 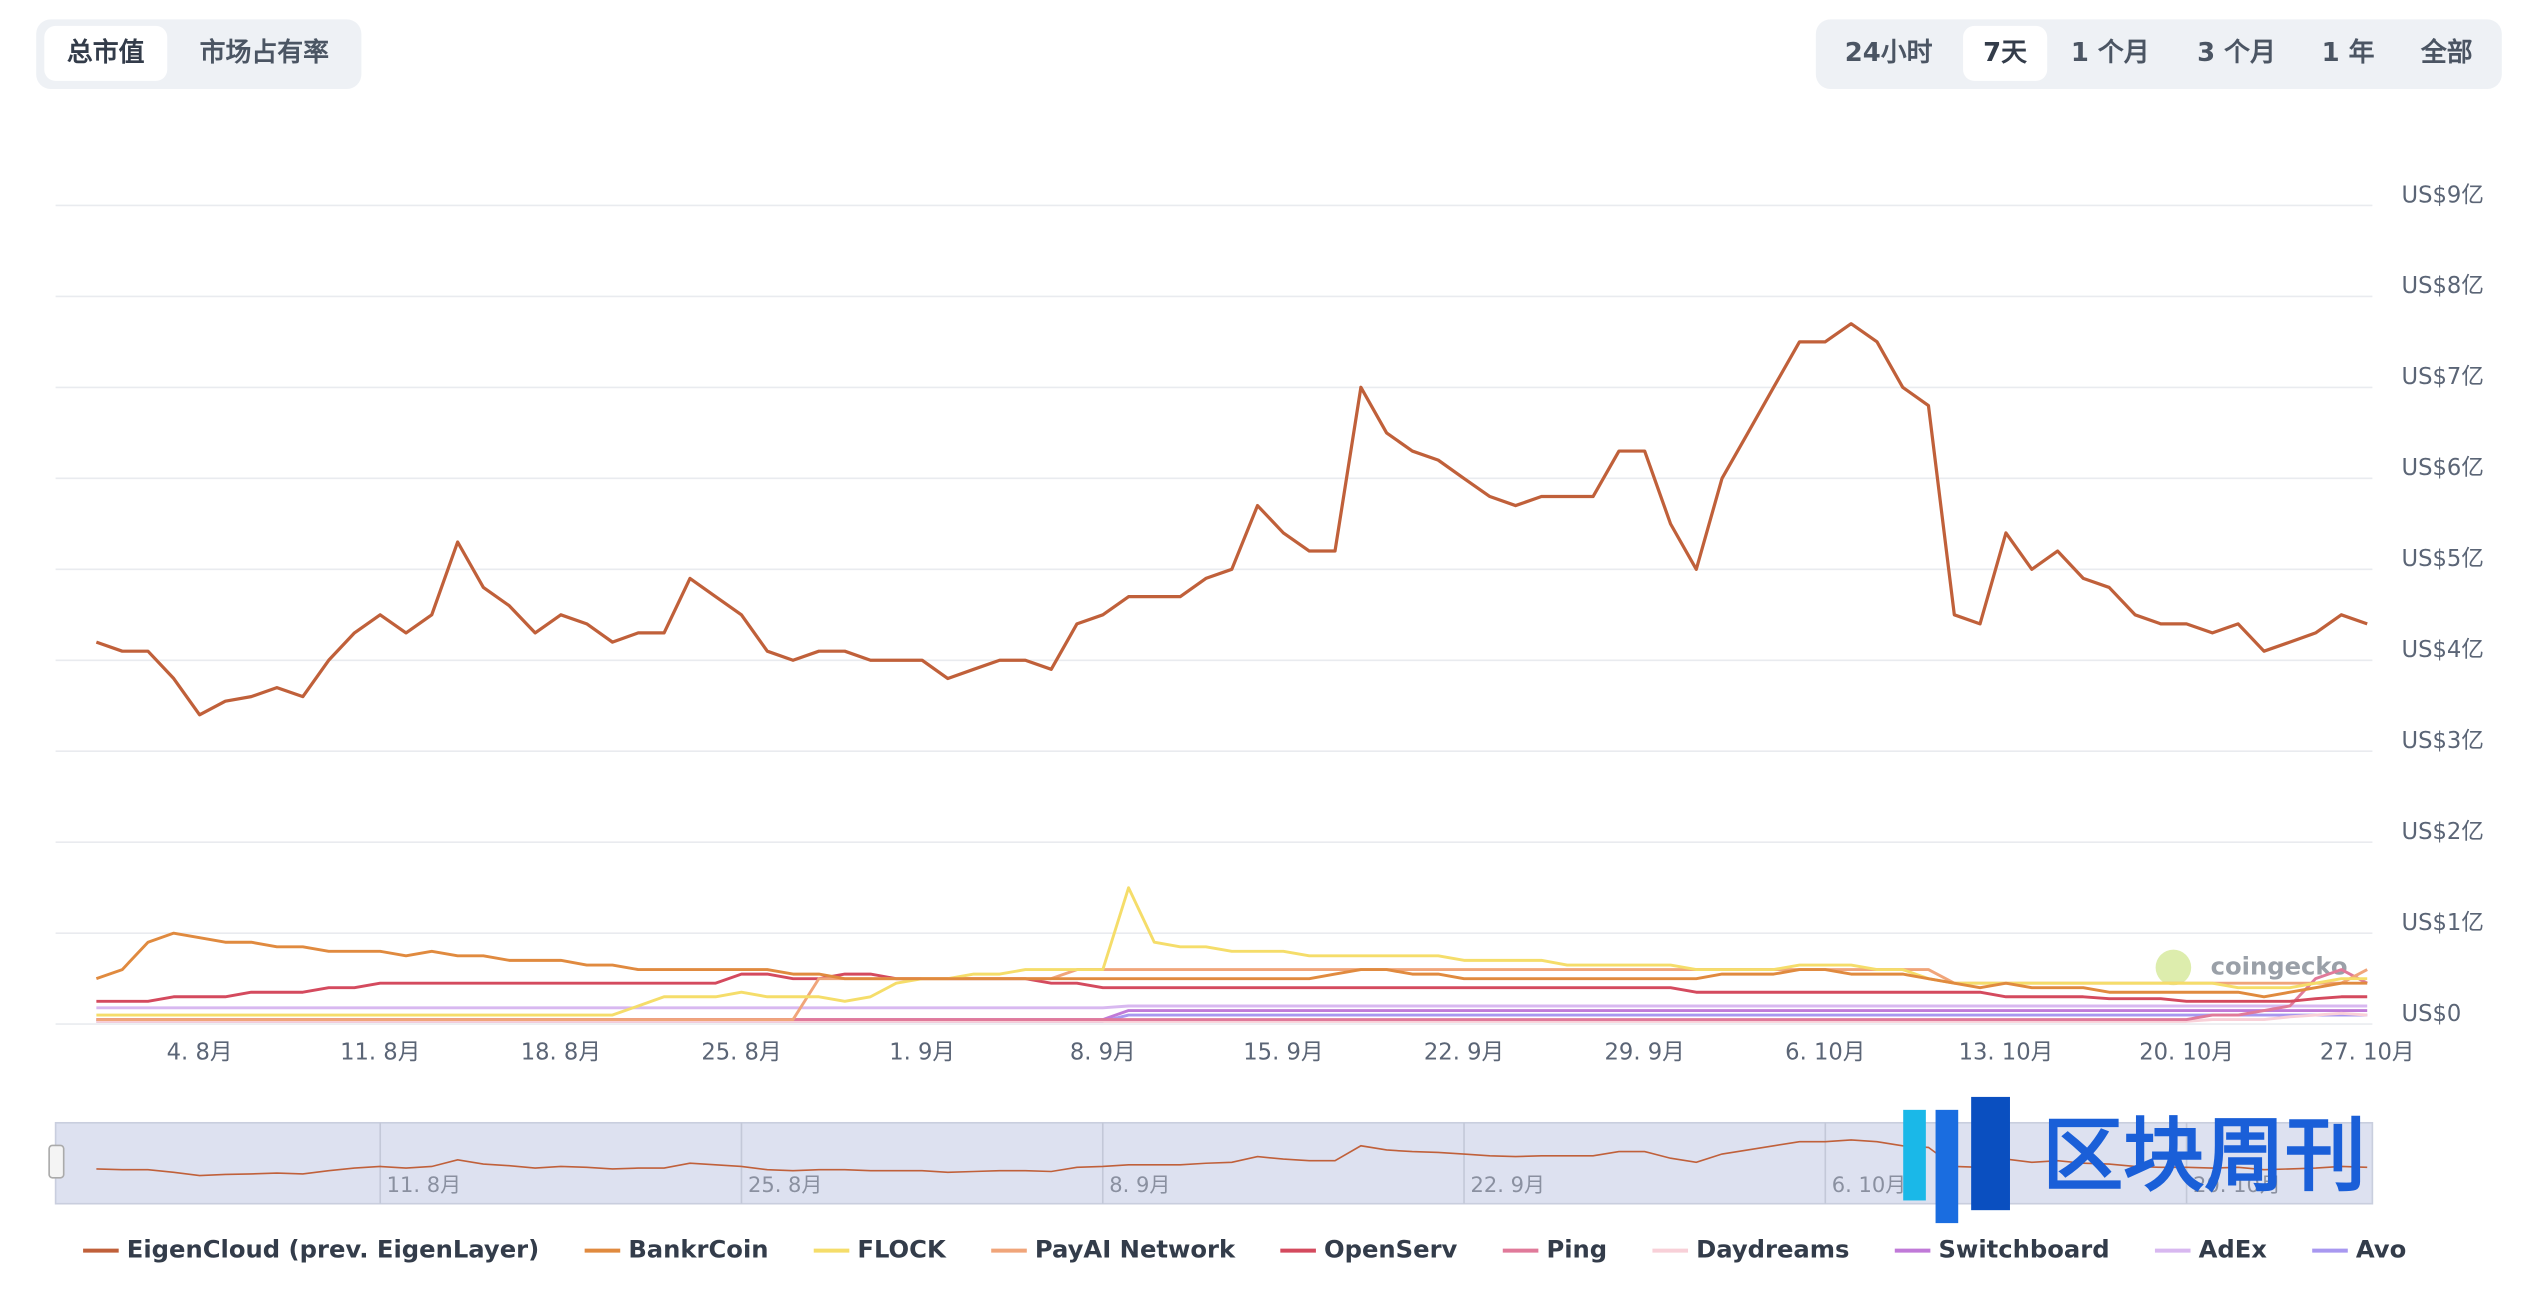 I want to click on watermark: coingecko, so click(x=2251, y=967).